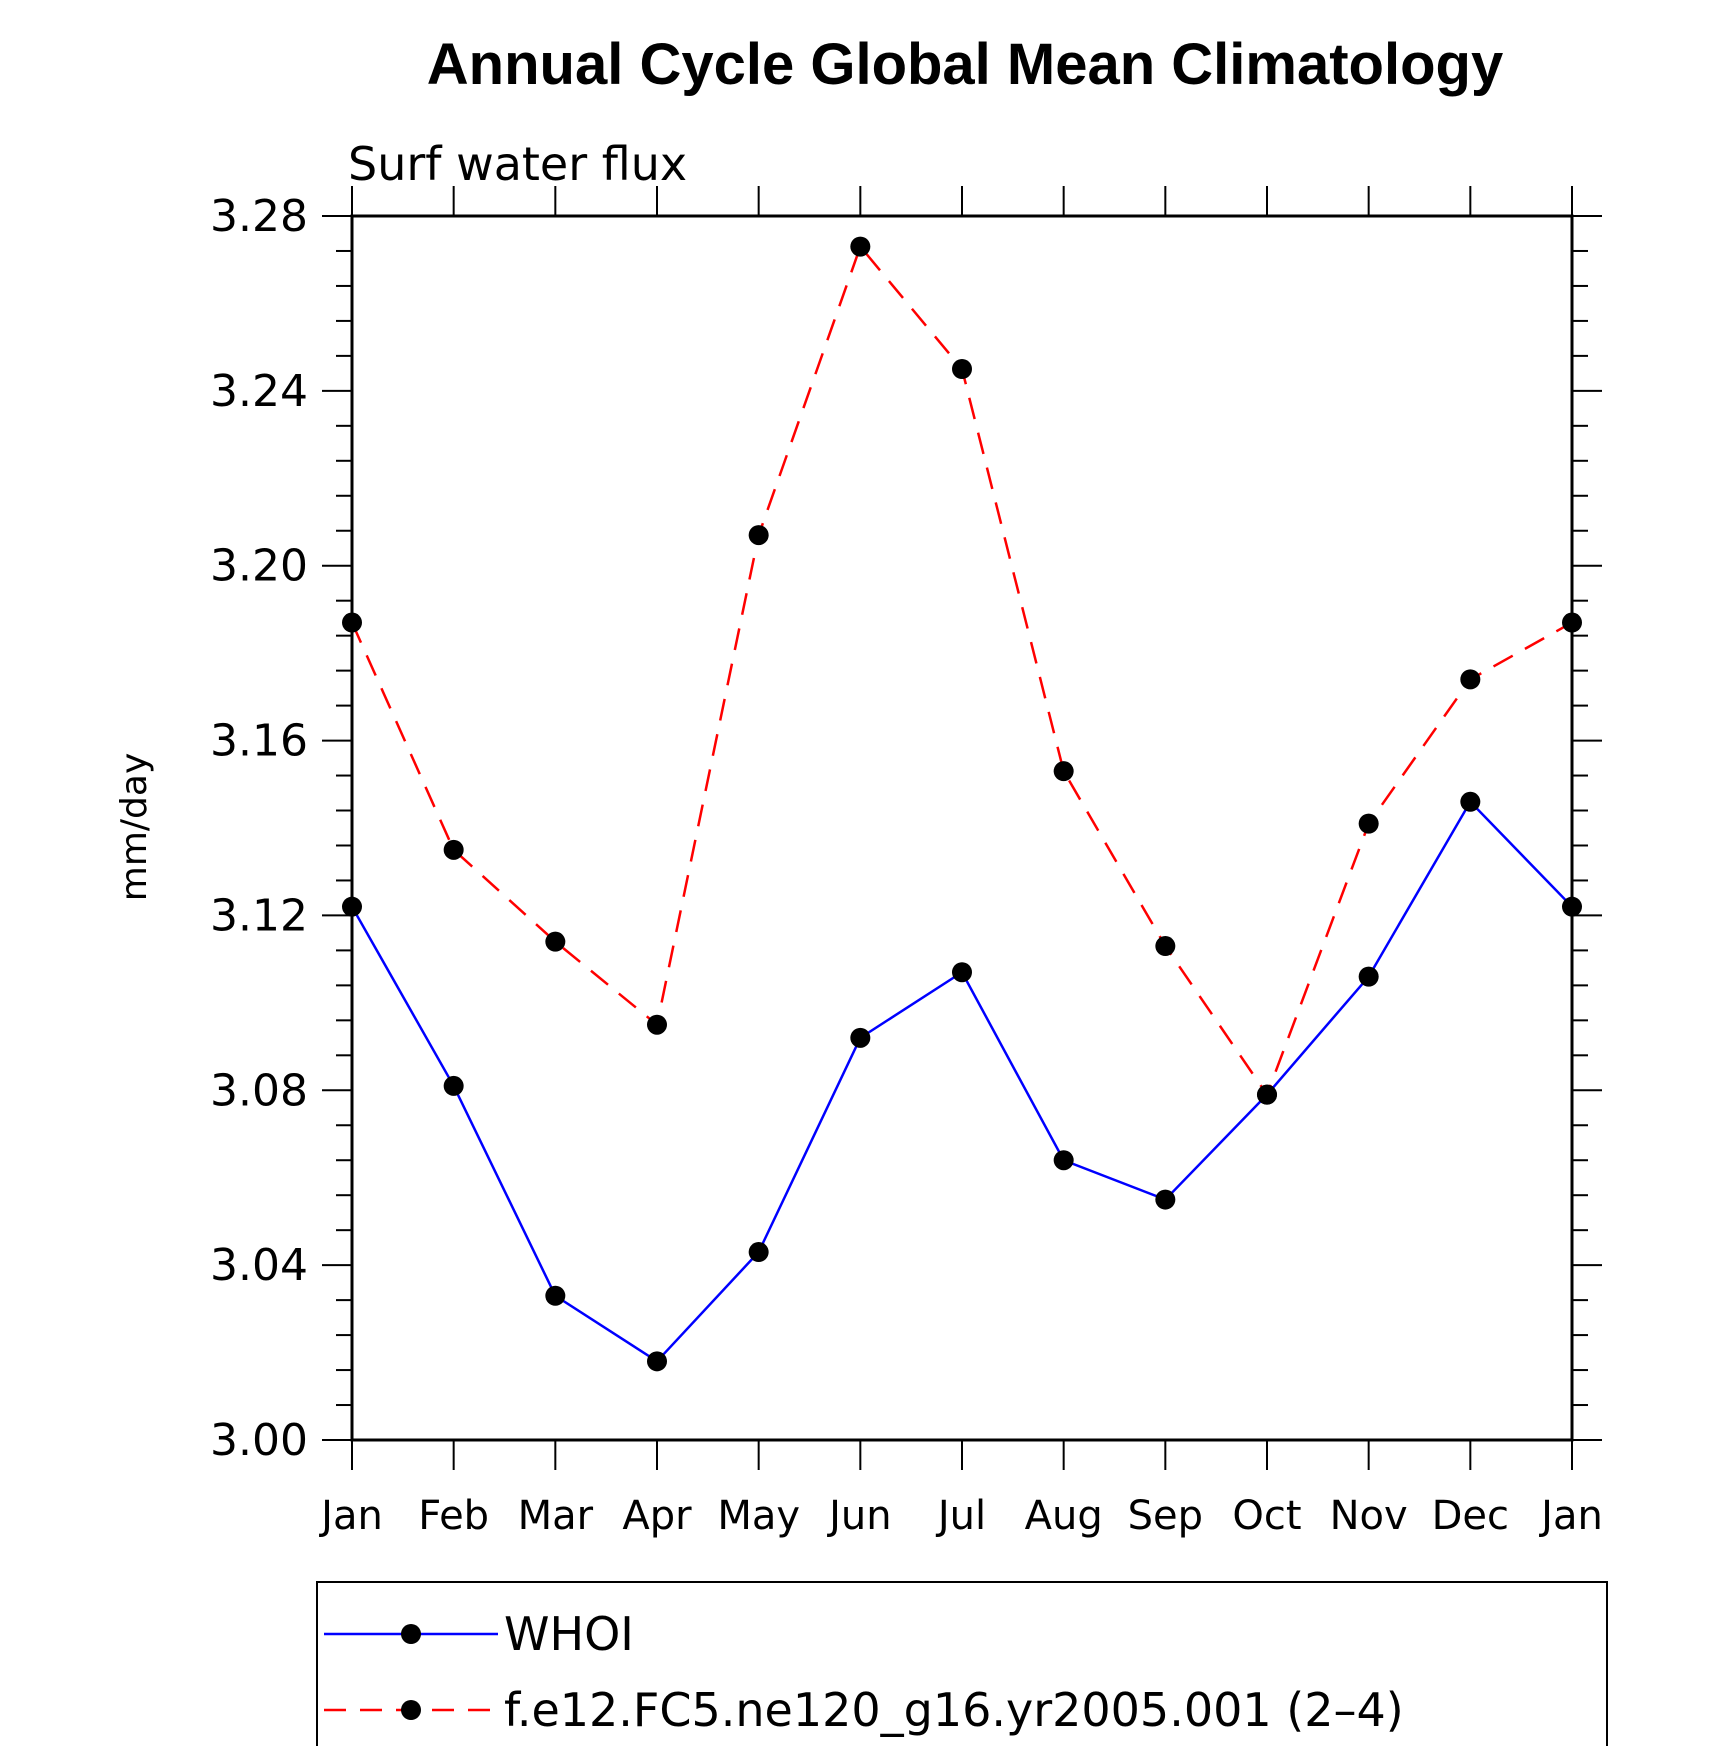 The width and height of the screenshot is (1710, 1746). Describe the element at coordinates (134, 827) in the screenshot. I see `y-axis-label: mm/day` at that location.